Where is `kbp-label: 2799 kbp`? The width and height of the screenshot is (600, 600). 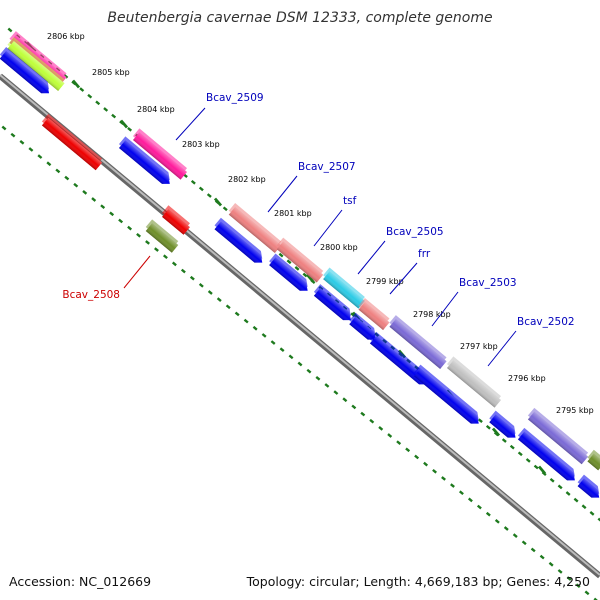
kbp-label: 2799 kbp is located at coordinates (385, 281).